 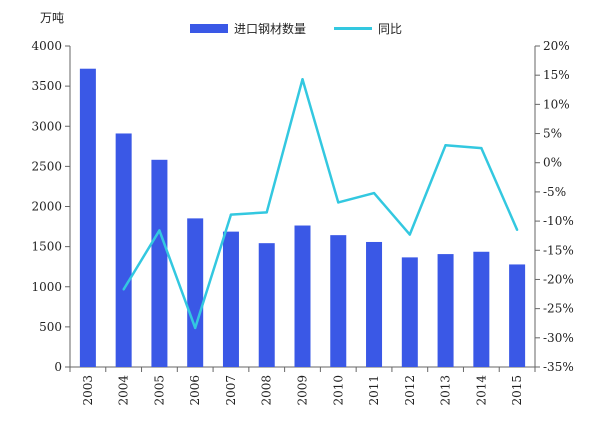 What do you see at coordinates (195, 390) in the screenshot?
I see `x-tick-label: 2006` at bounding box center [195, 390].